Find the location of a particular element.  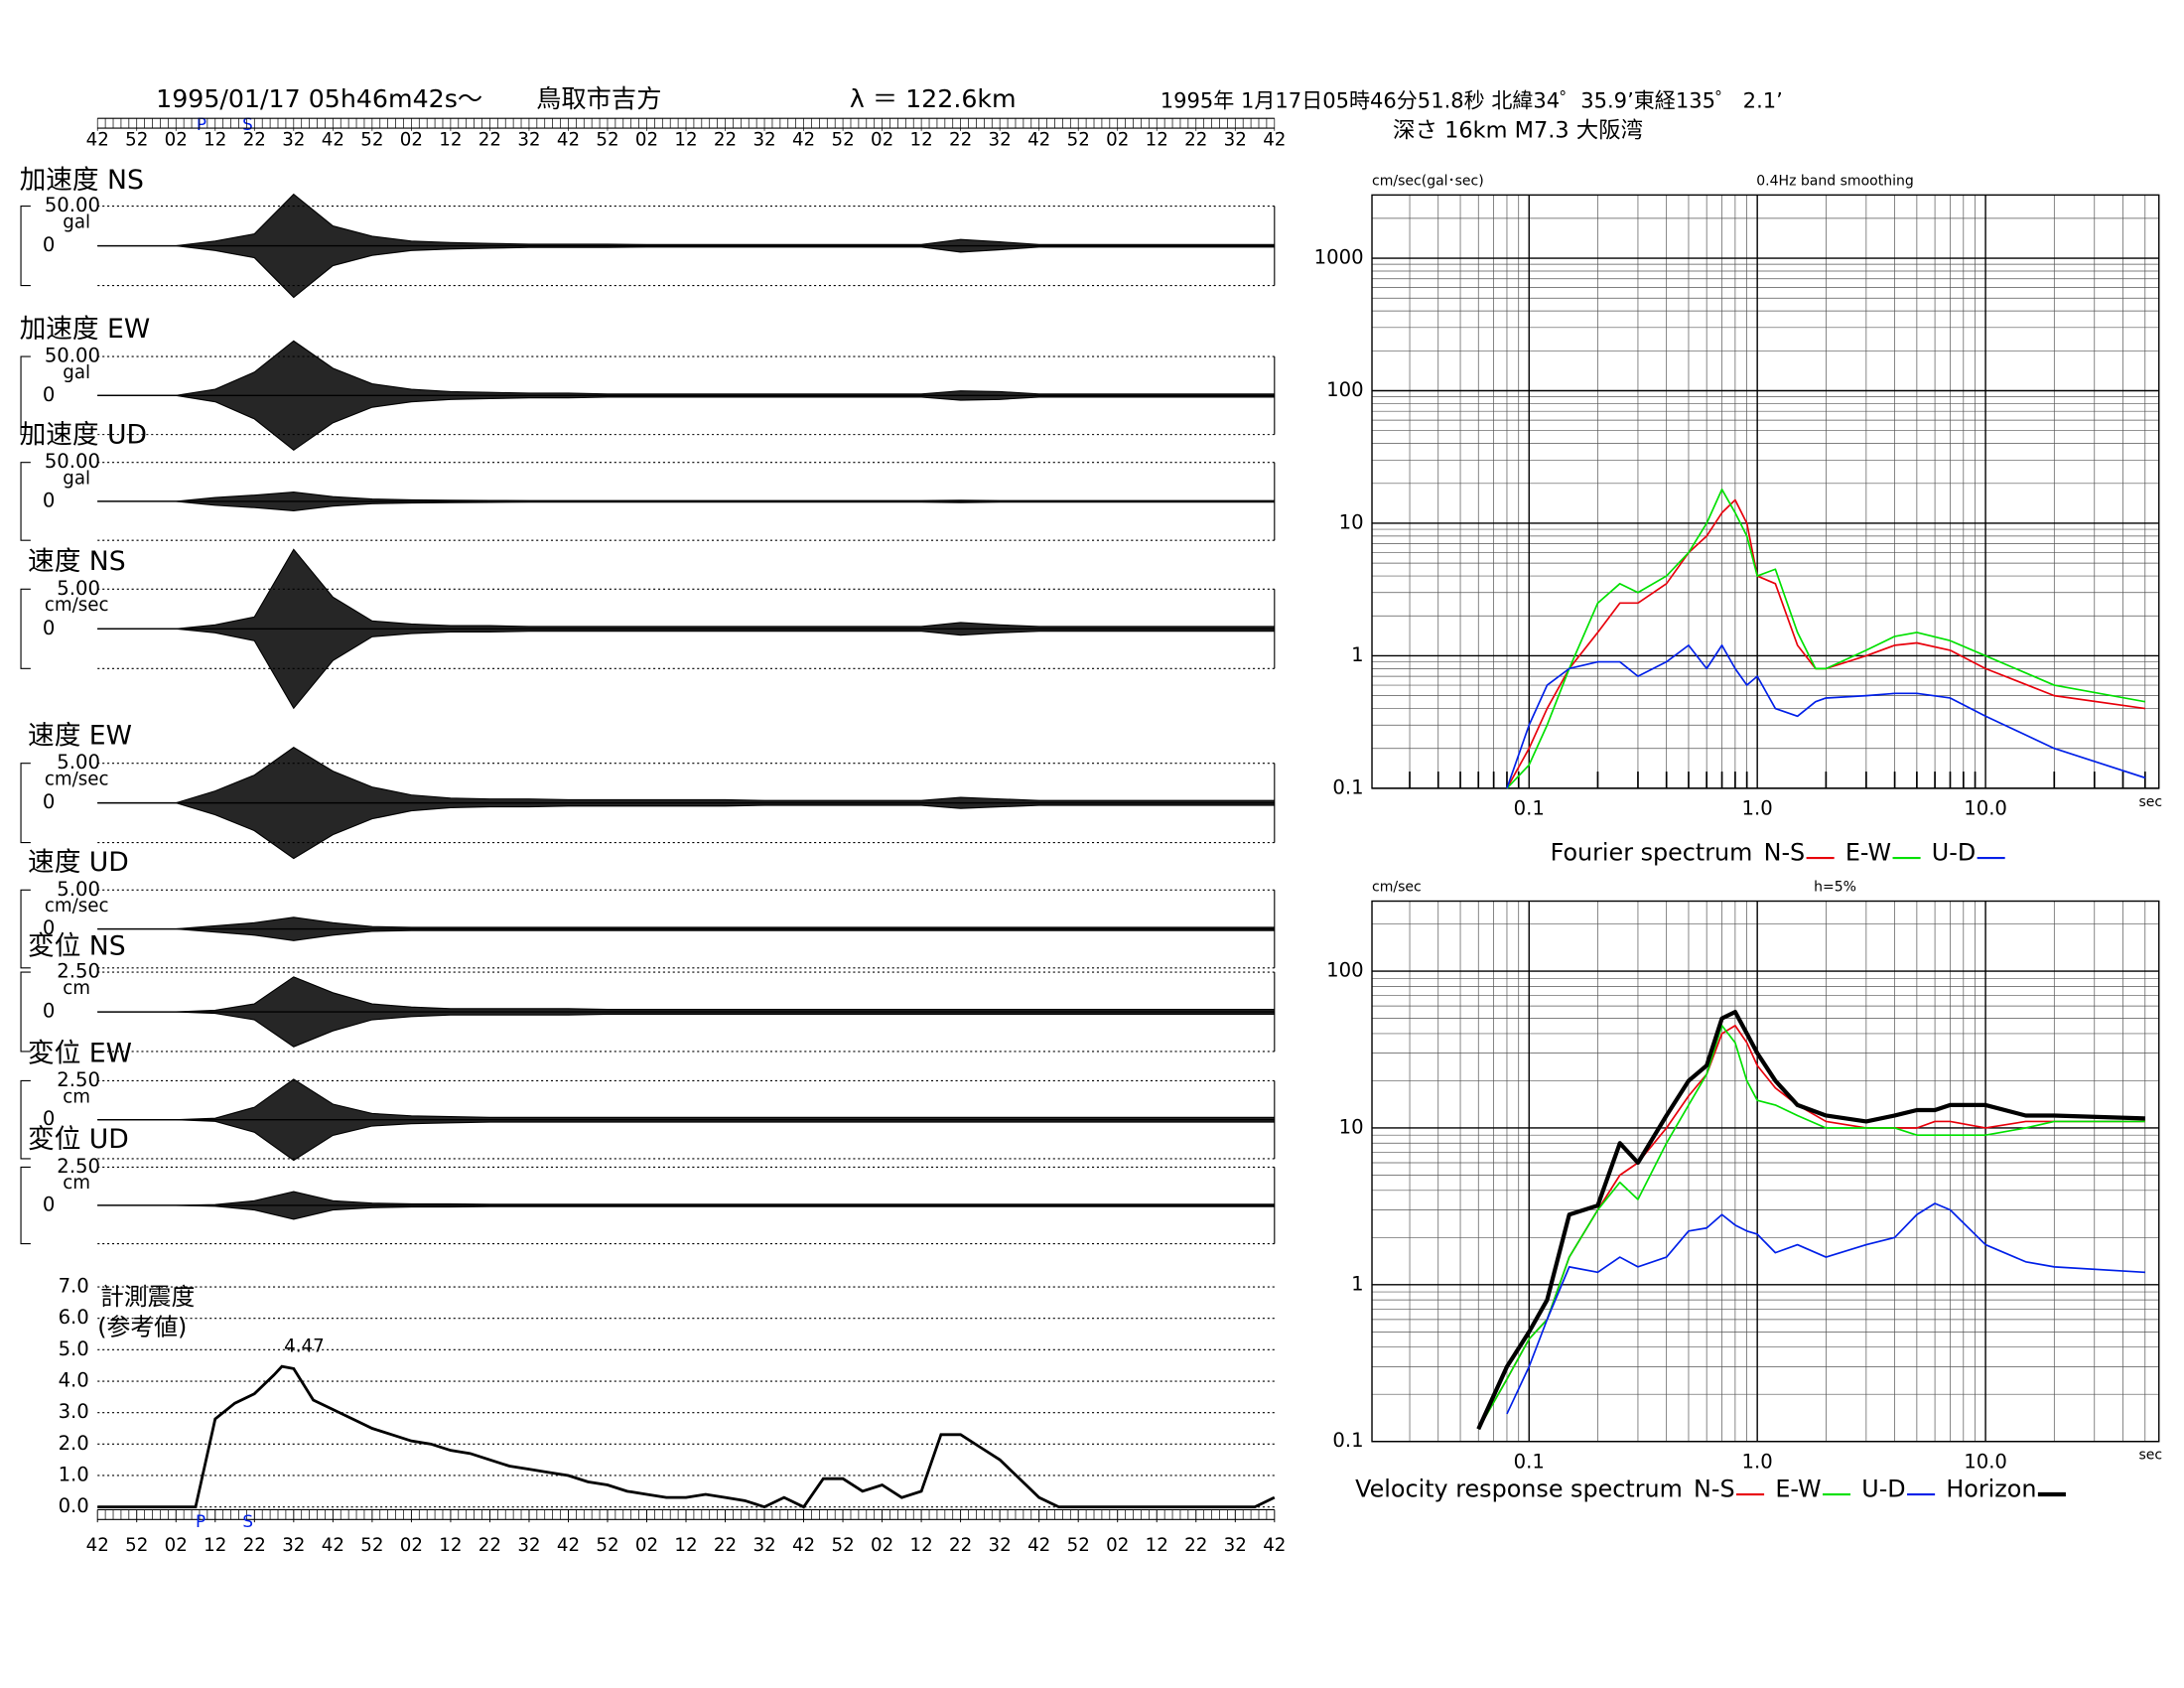

record-title: 1995/01/17 05h46m42s〜 is located at coordinates (319, 98).